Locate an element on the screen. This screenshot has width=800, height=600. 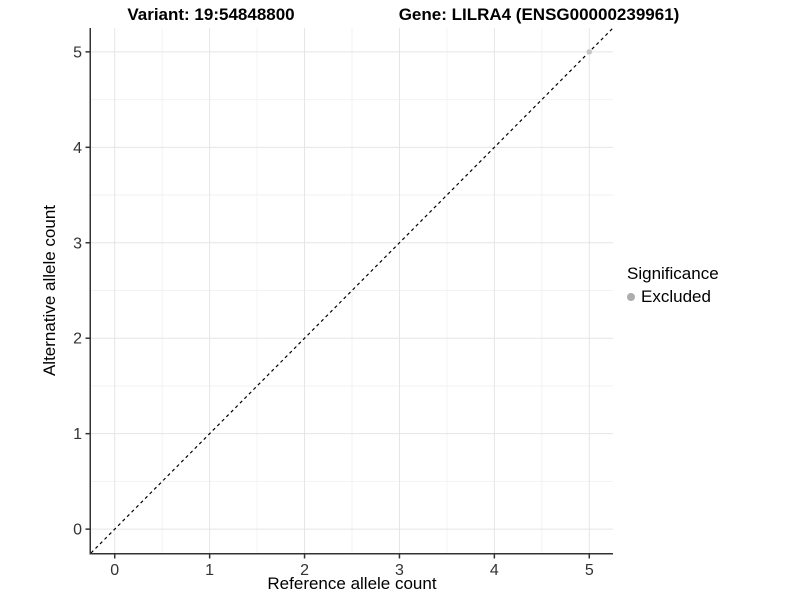
variant-title: Variant: 19:54848800 is located at coordinates (211, 14).